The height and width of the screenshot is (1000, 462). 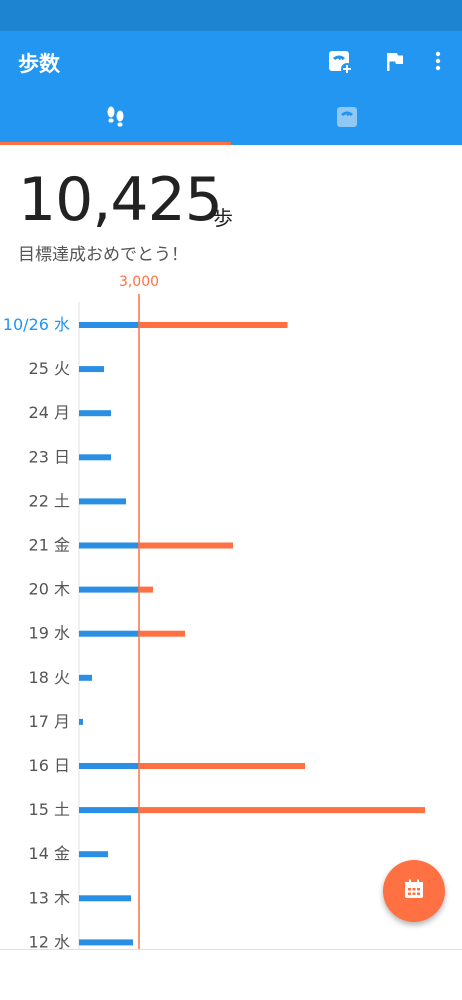 What do you see at coordinates (36, 324) in the screenshot?
I see `day-label: 10/26 水` at bounding box center [36, 324].